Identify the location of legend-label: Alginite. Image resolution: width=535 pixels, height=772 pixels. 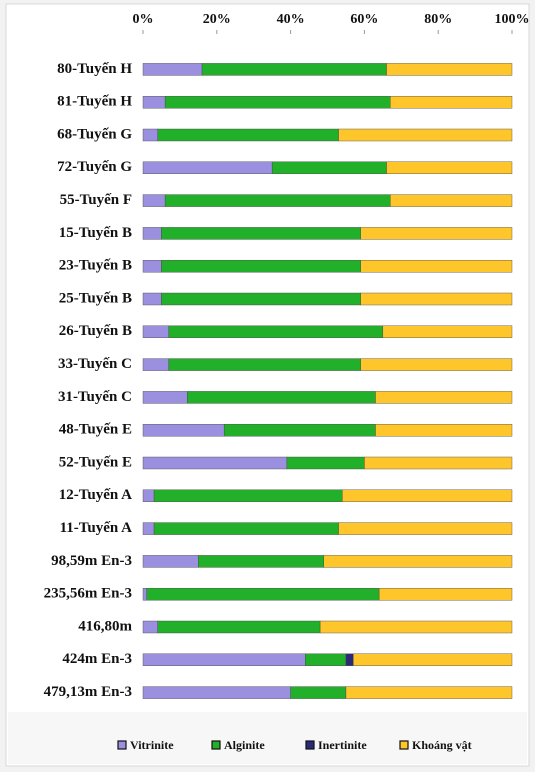
(244, 745).